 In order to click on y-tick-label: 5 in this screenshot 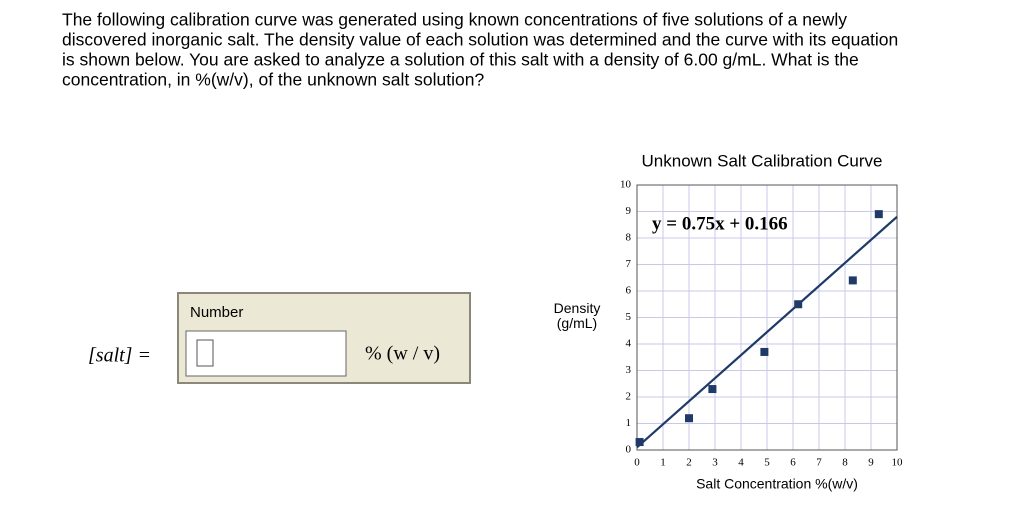, I will do `click(629, 317)`.